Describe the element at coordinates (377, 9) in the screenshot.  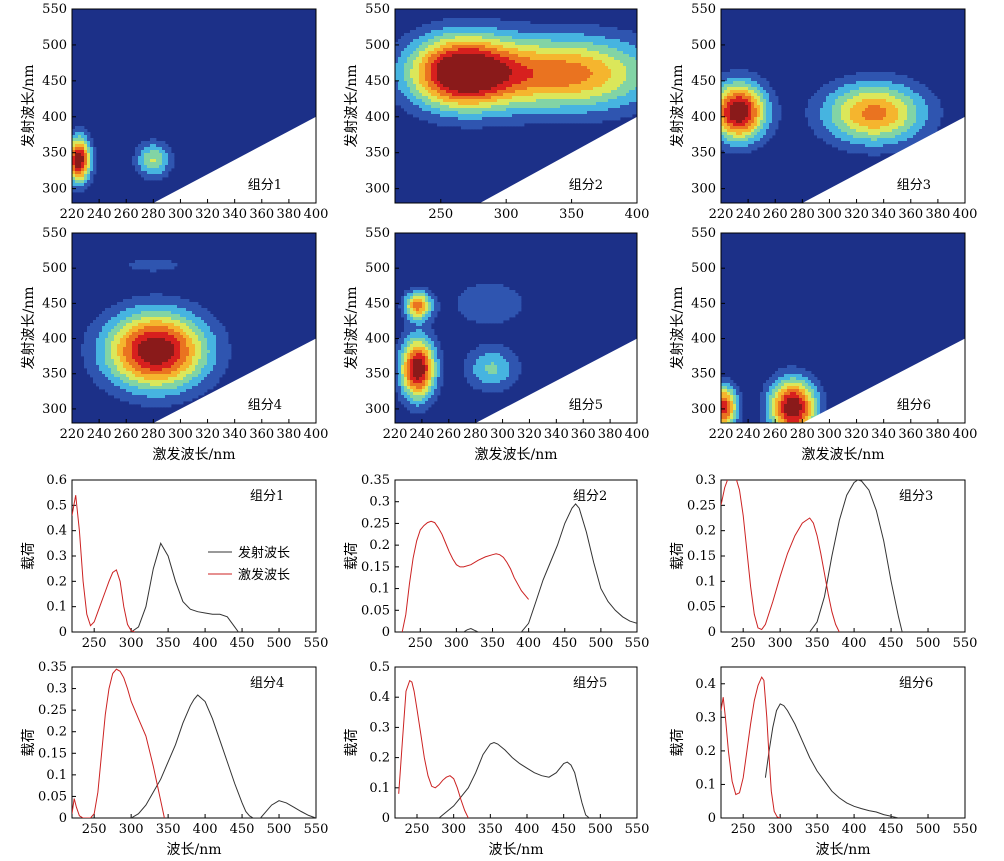
I see `y-tick-label: 550` at that location.